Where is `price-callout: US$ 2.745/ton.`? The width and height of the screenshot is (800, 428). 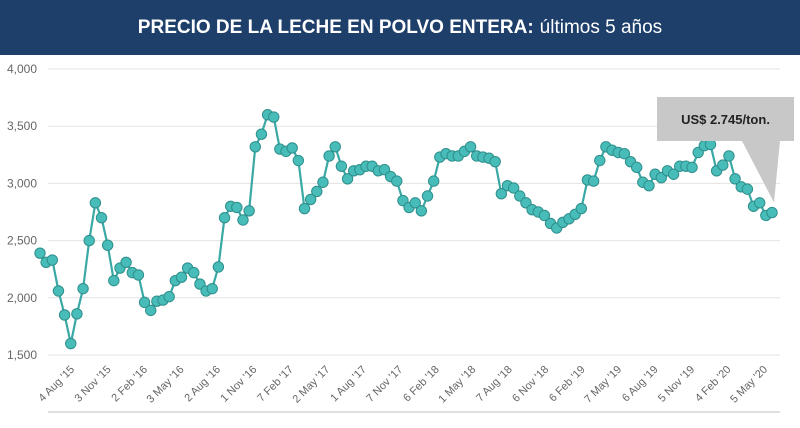
price-callout: US$ 2.745/ton. is located at coordinates (725, 150).